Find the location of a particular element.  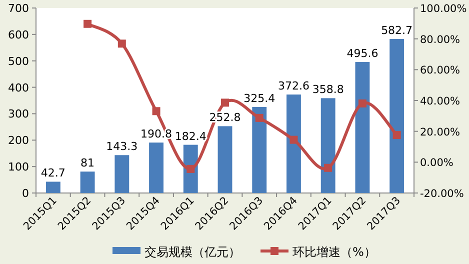

y-tick-label: 500 is located at coordinates (18, 61).